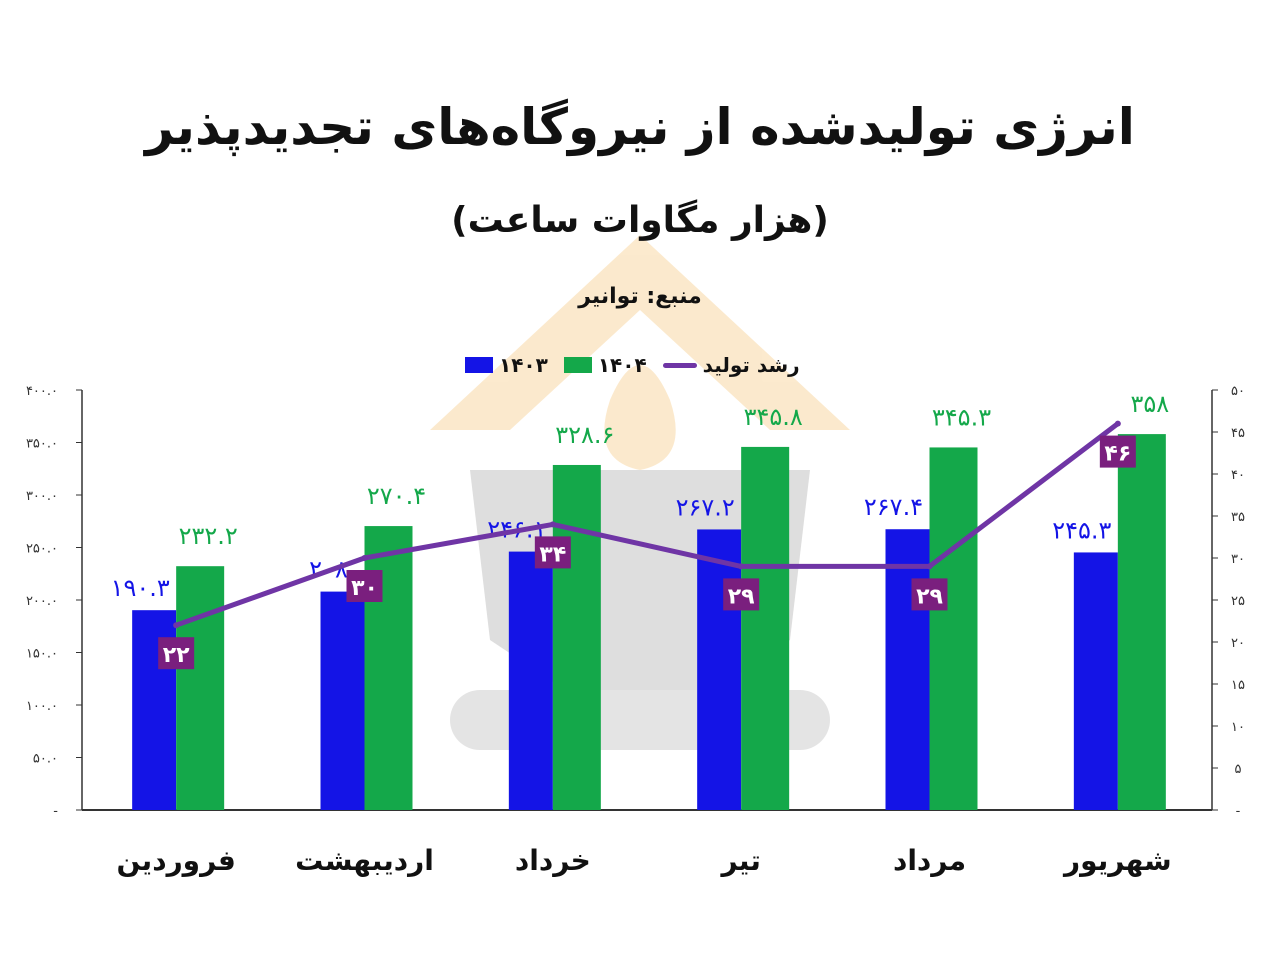  Describe the element at coordinates (751, 365) in the screenshot. I see `legend-label-growth: رشد تولید` at that location.